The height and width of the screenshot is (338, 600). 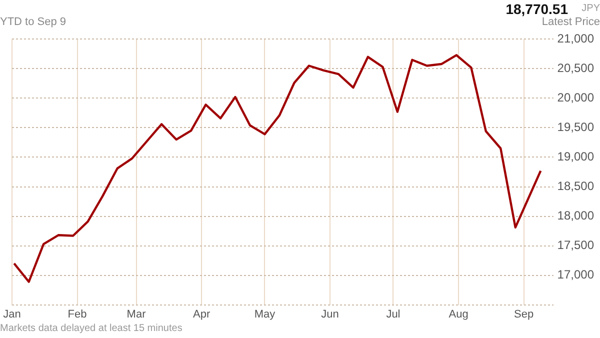 What do you see at coordinates (571, 22) in the screenshot?
I see `text: Latest Price` at bounding box center [571, 22].